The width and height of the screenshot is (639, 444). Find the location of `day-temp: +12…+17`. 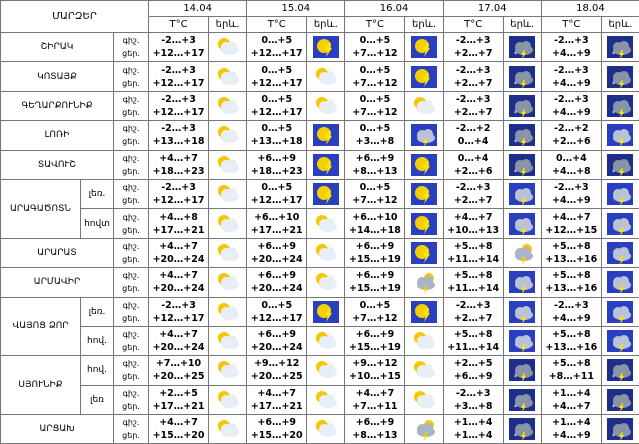

day-temp: +12…+17 is located at coordinates (178, 318).